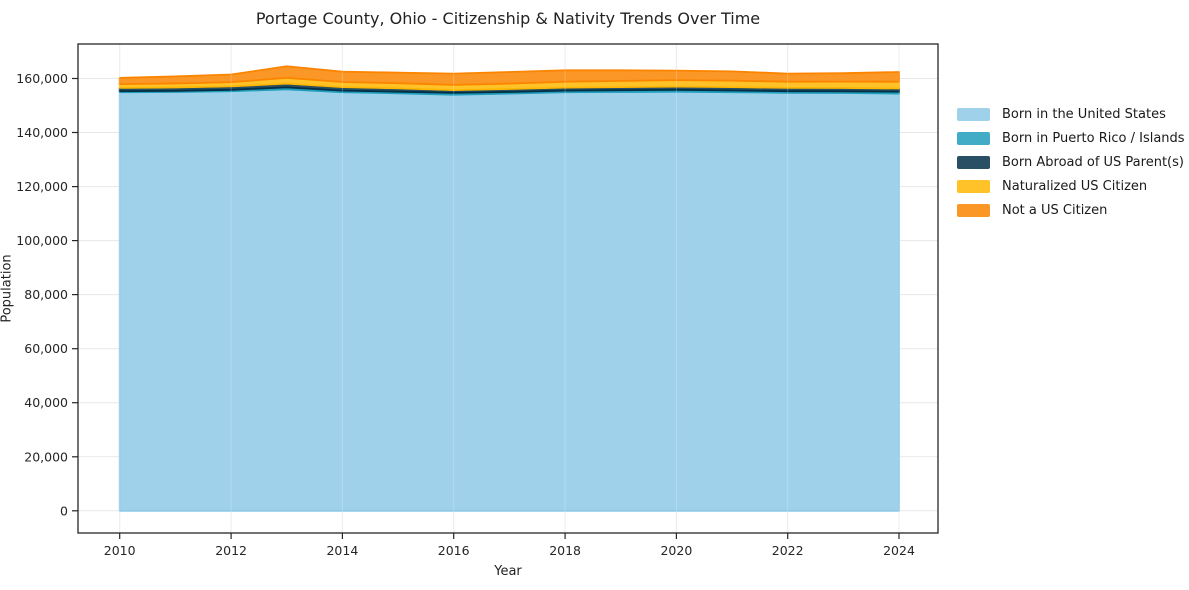 The height and width of the screenshot is (590, 1189). I want to click on y-tick-label: 0, so click(64, 510).